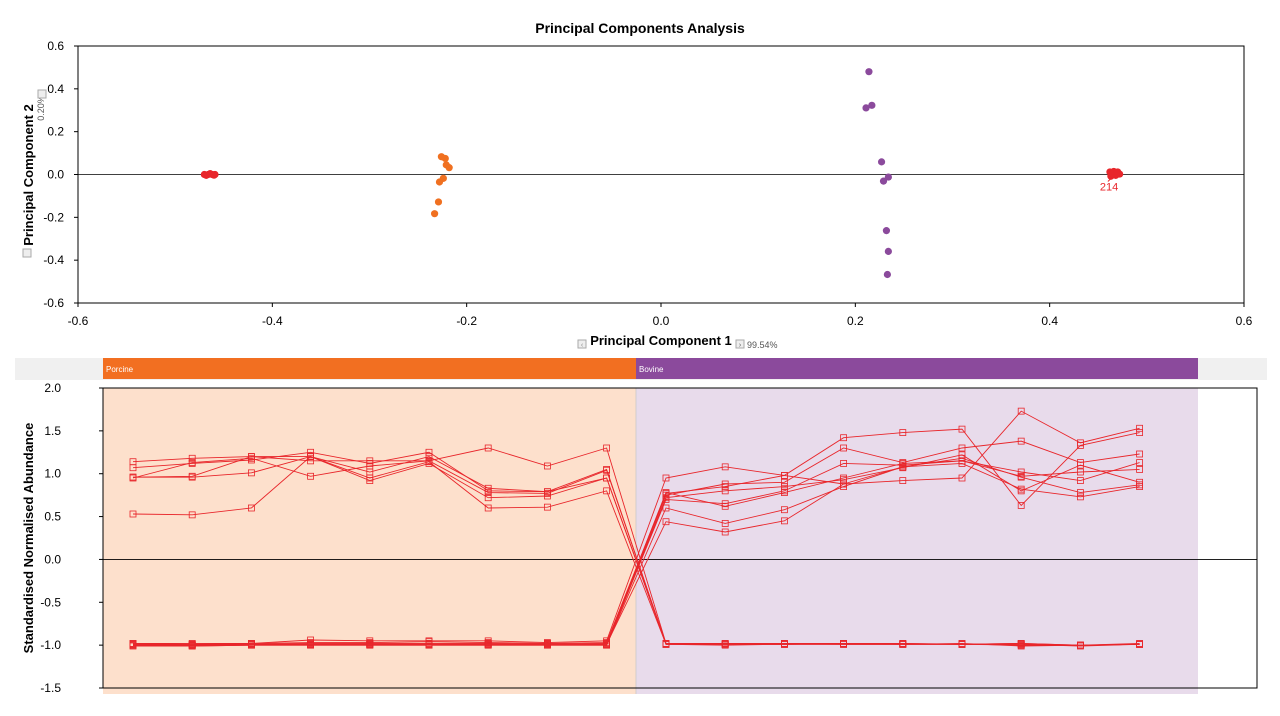 The height and width of the screenshot is (716, 1280). I want to click on x-tick-label: -0.4, so click(272, 321).